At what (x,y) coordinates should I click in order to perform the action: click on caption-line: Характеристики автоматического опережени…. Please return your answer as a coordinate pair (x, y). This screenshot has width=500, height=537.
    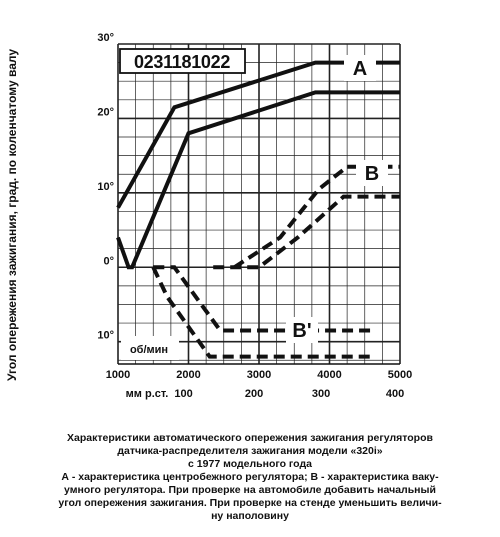
    Looking at the image, I should click on (250, 438).